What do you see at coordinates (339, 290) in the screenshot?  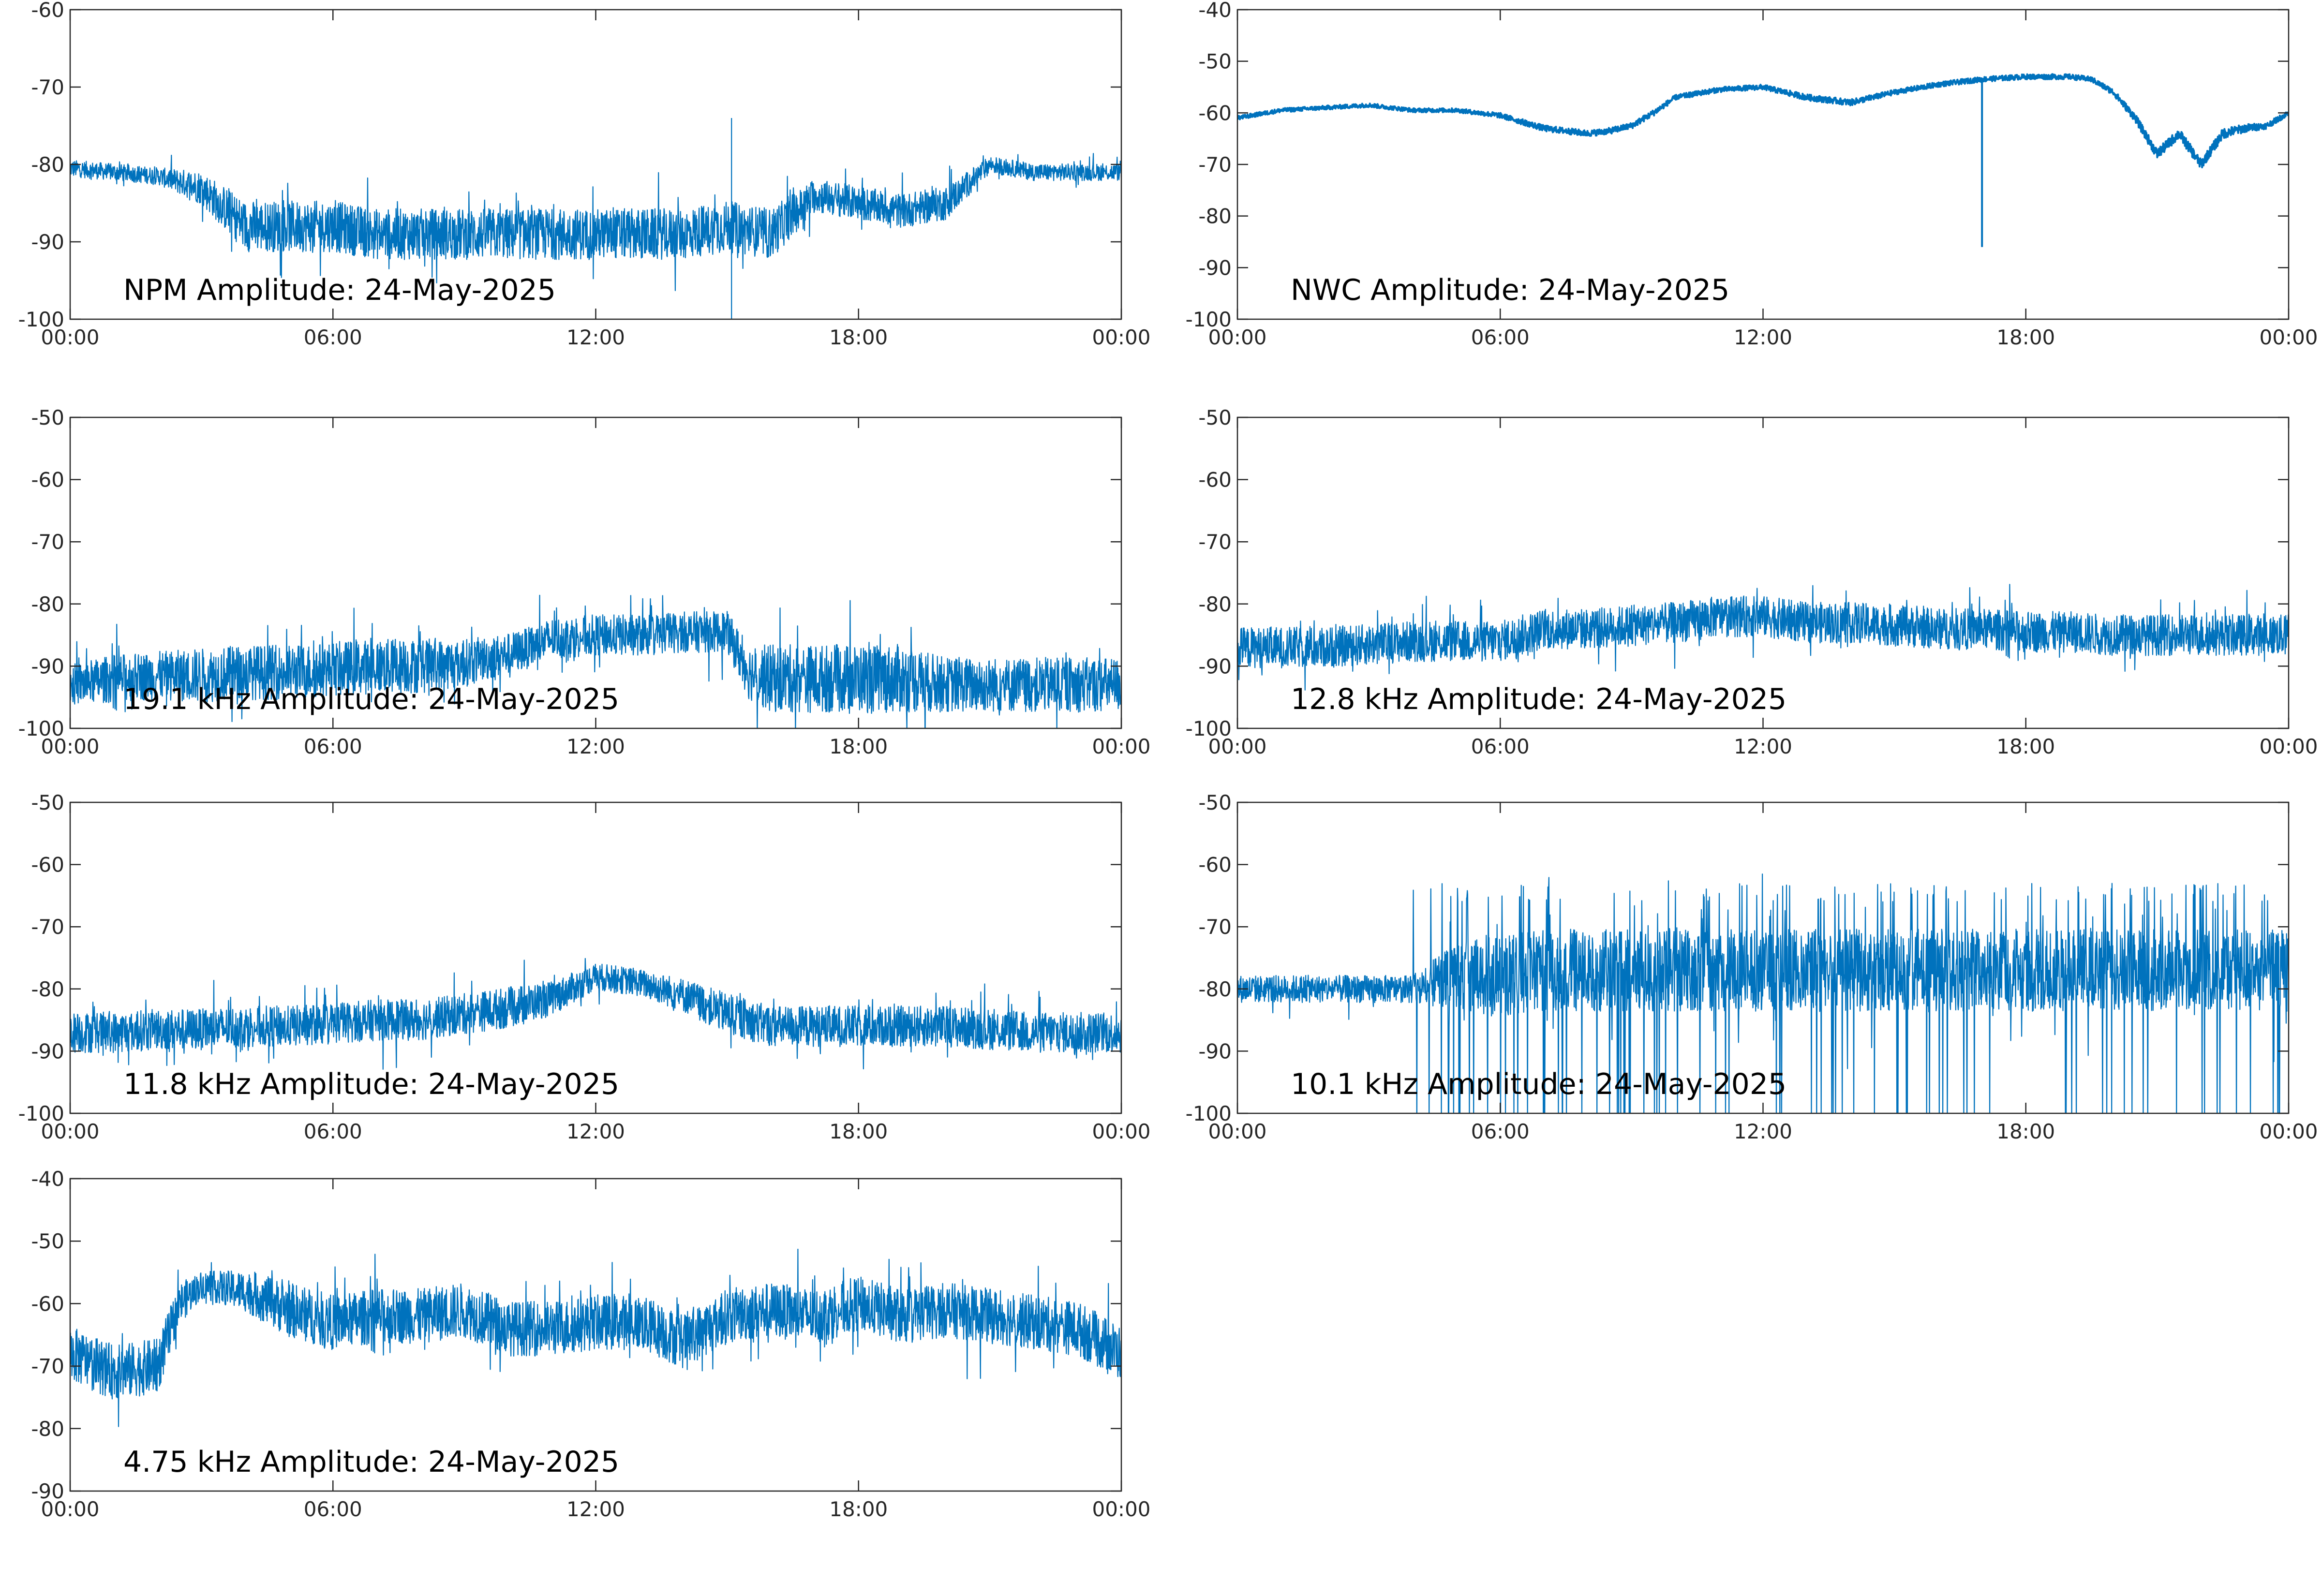 I see `panel-title: NPM Amplitude: 24-May-2025` at bounding box center [339, 290].